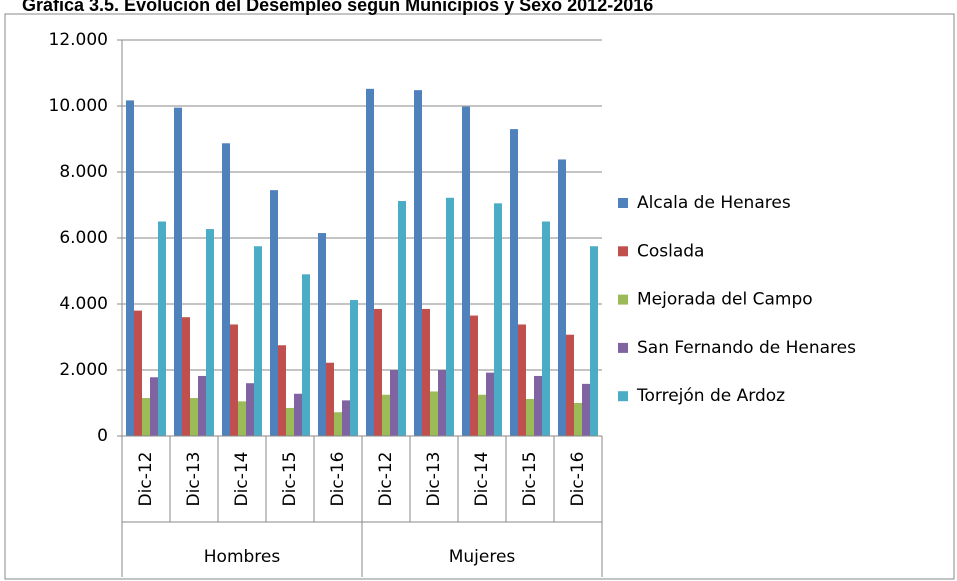  Describe the element at coordinates (714, 203) in the screenshot. I see `legend-label: Alcala de Henares` at that location.